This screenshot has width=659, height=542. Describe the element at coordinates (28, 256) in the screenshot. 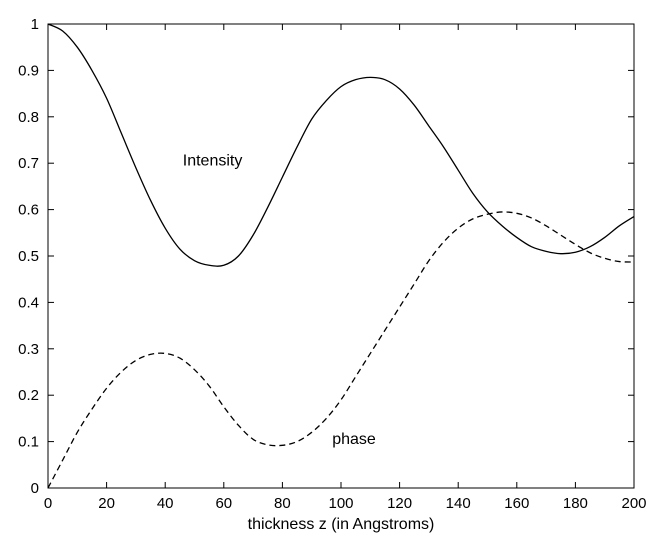

I see `y-tick-label: 0.5` at that location.